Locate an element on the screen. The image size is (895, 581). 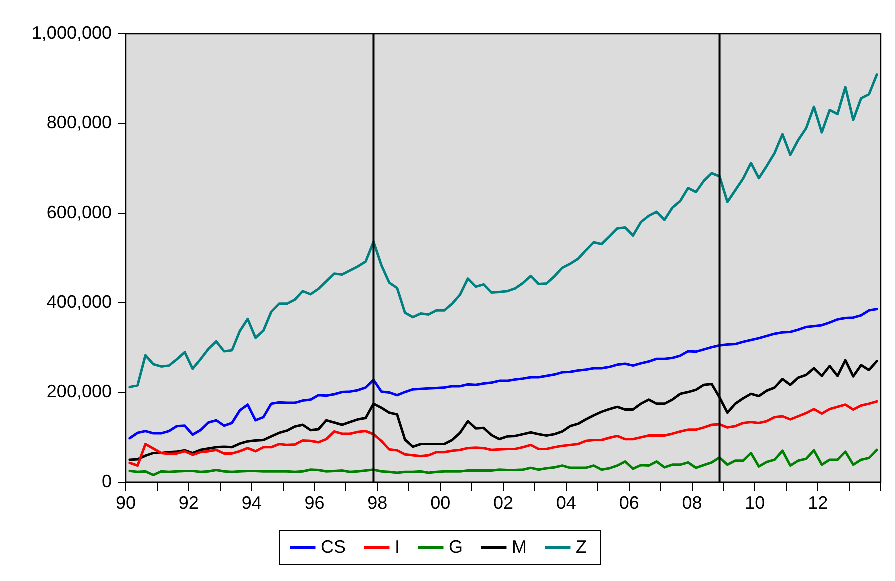
y-tick-label: 600,000 is located at coordinates (79, 212).